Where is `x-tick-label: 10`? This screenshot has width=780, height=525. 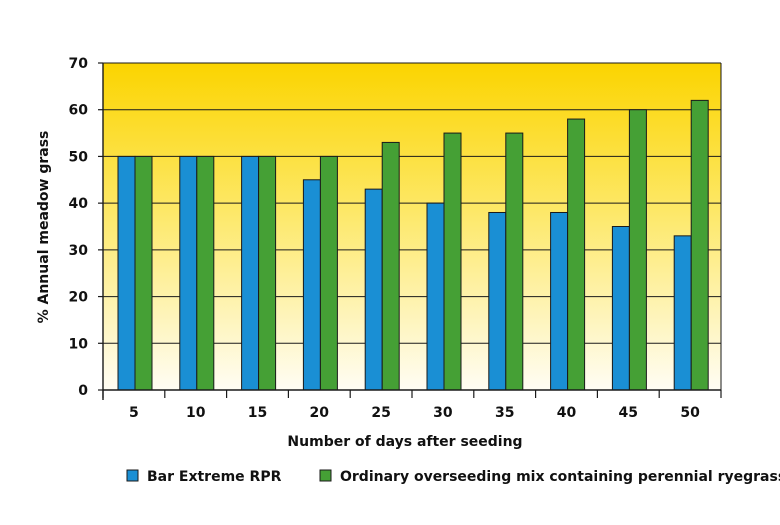 x-tick-label: 10 is located at coordinates (196, 413).